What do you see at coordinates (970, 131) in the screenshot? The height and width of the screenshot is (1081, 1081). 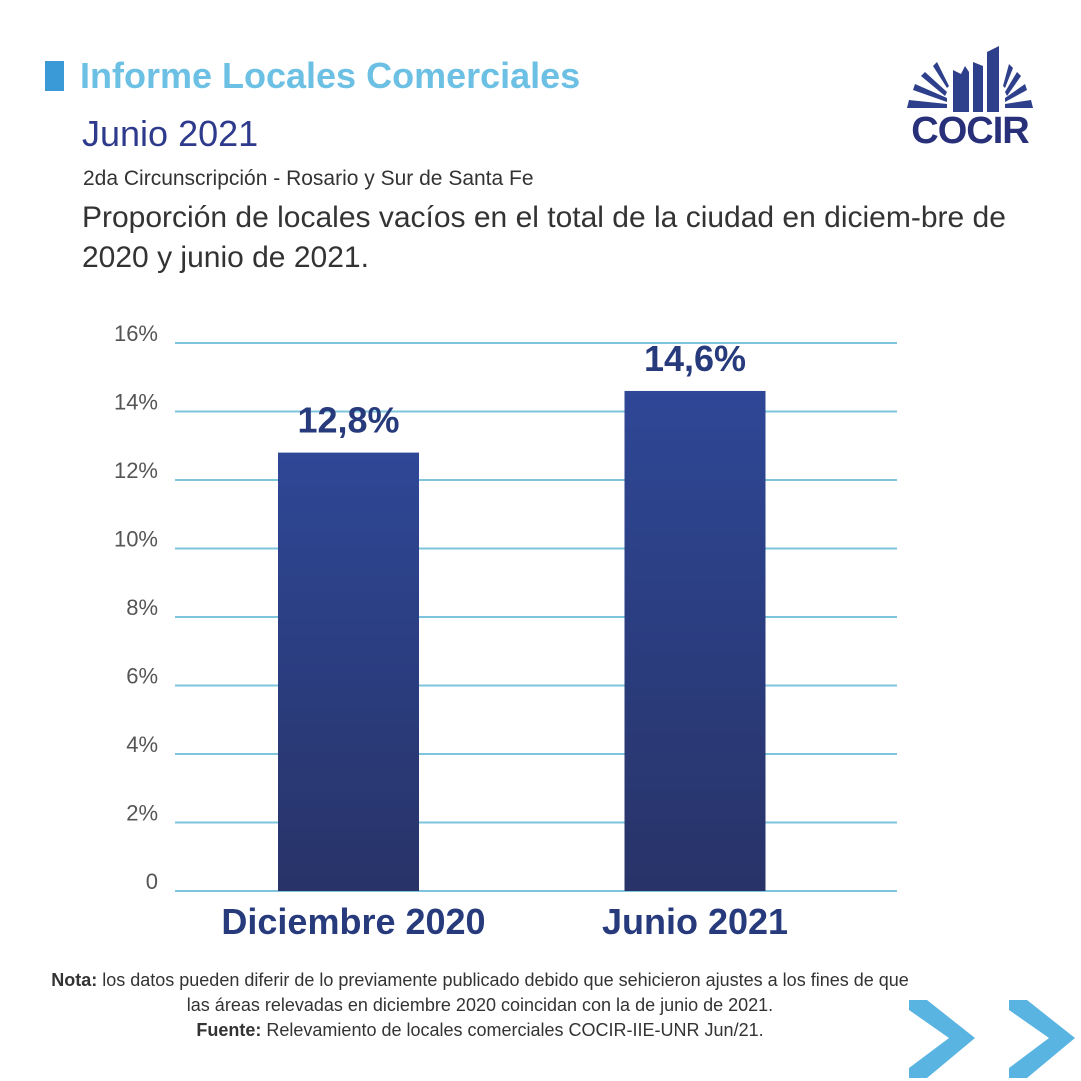 I see `logo-text: COCIR` at bounding box center [970, 131].